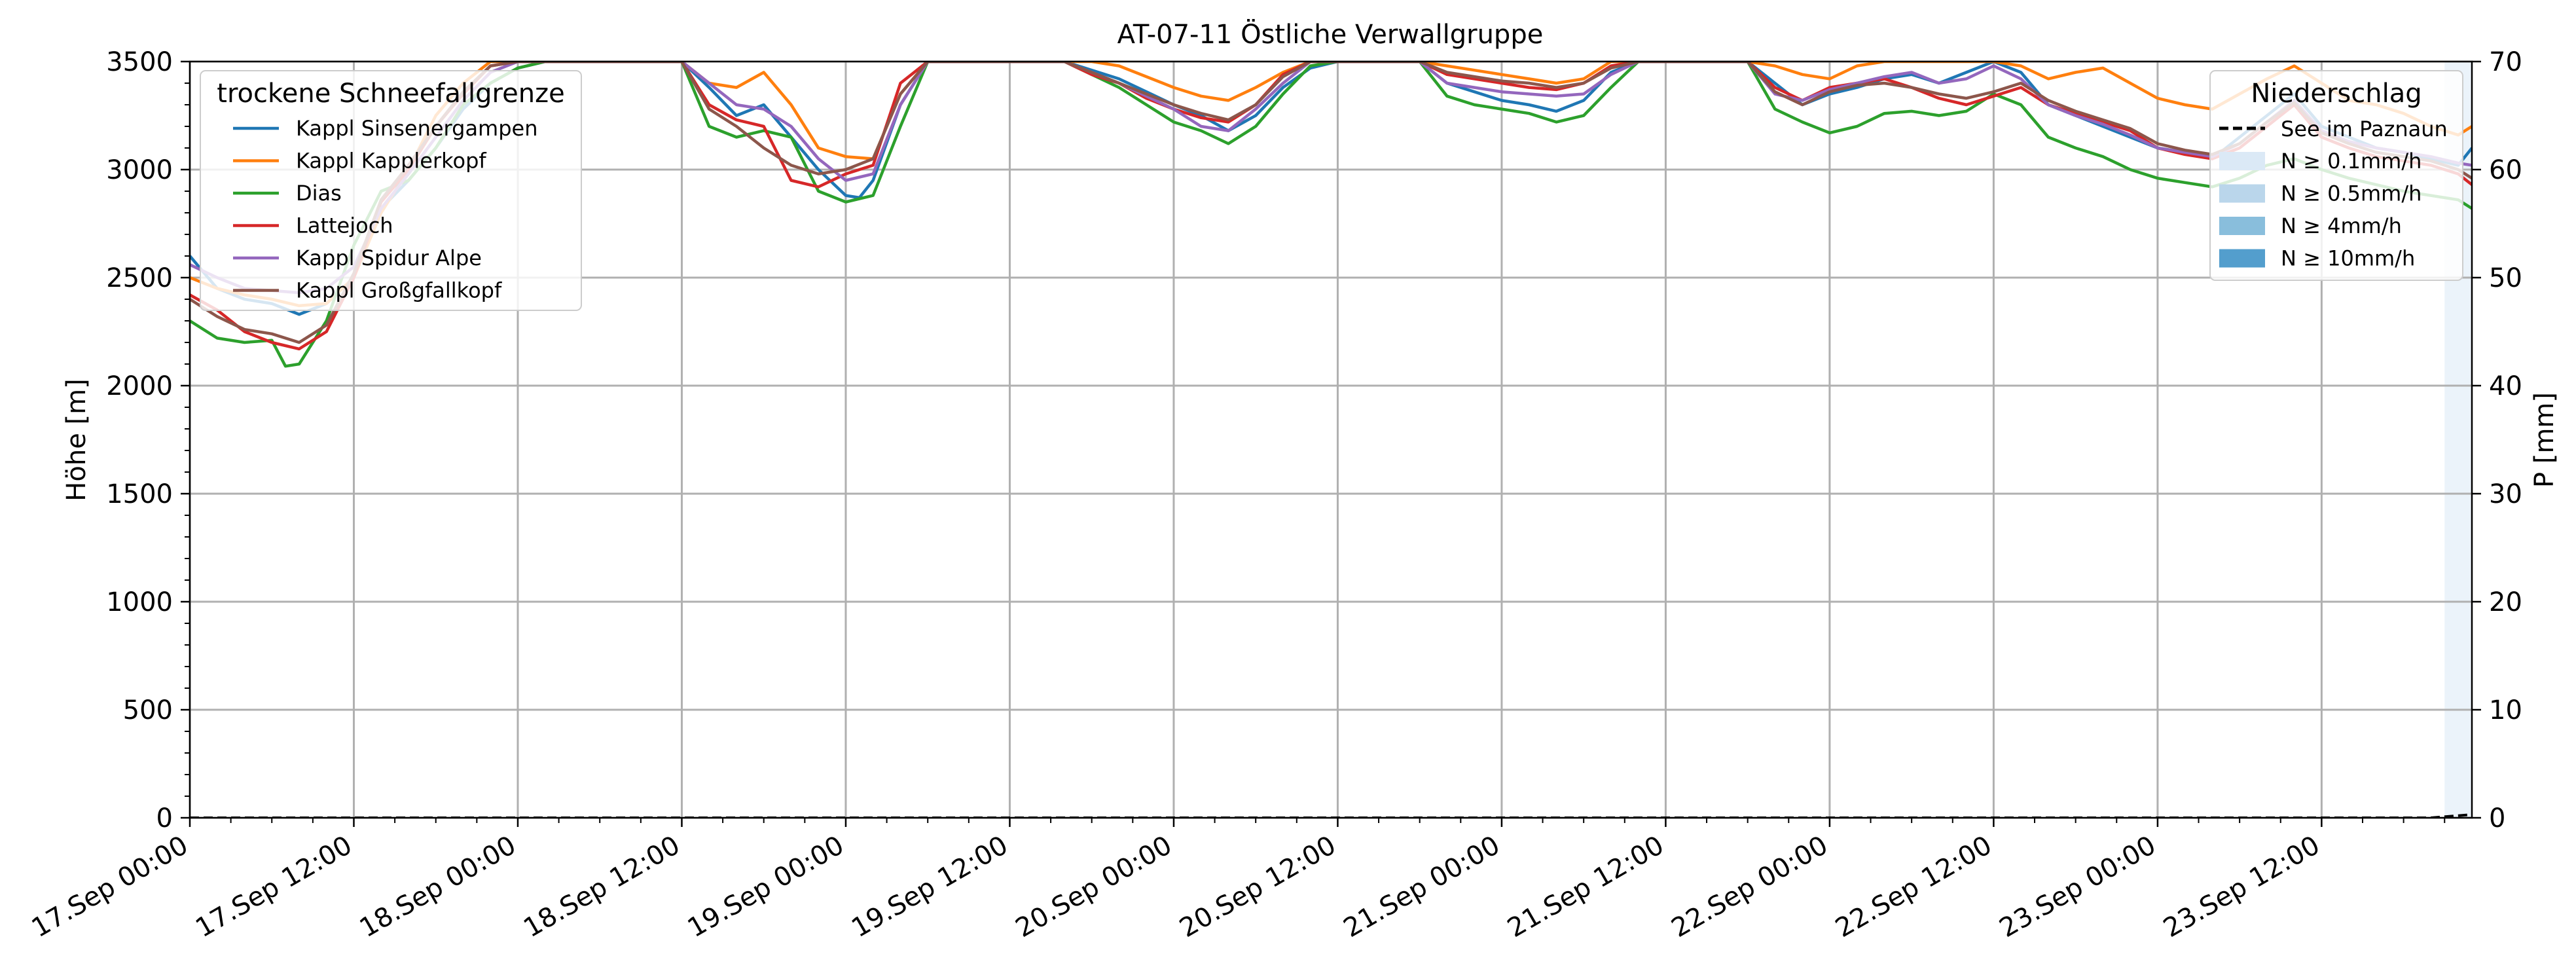 The image size is (2576, 971). I want to click on y2-tick-label-7: 70, so click(2505, 62).